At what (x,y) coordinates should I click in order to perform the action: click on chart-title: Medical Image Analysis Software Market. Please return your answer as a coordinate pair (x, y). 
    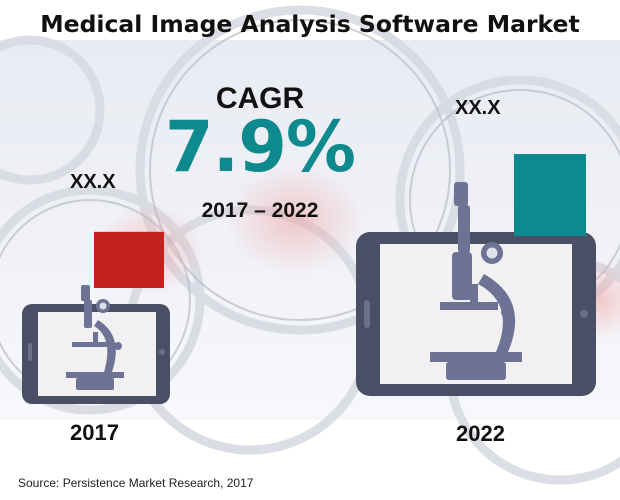
    Looking at the image, I should click on (310, 24).